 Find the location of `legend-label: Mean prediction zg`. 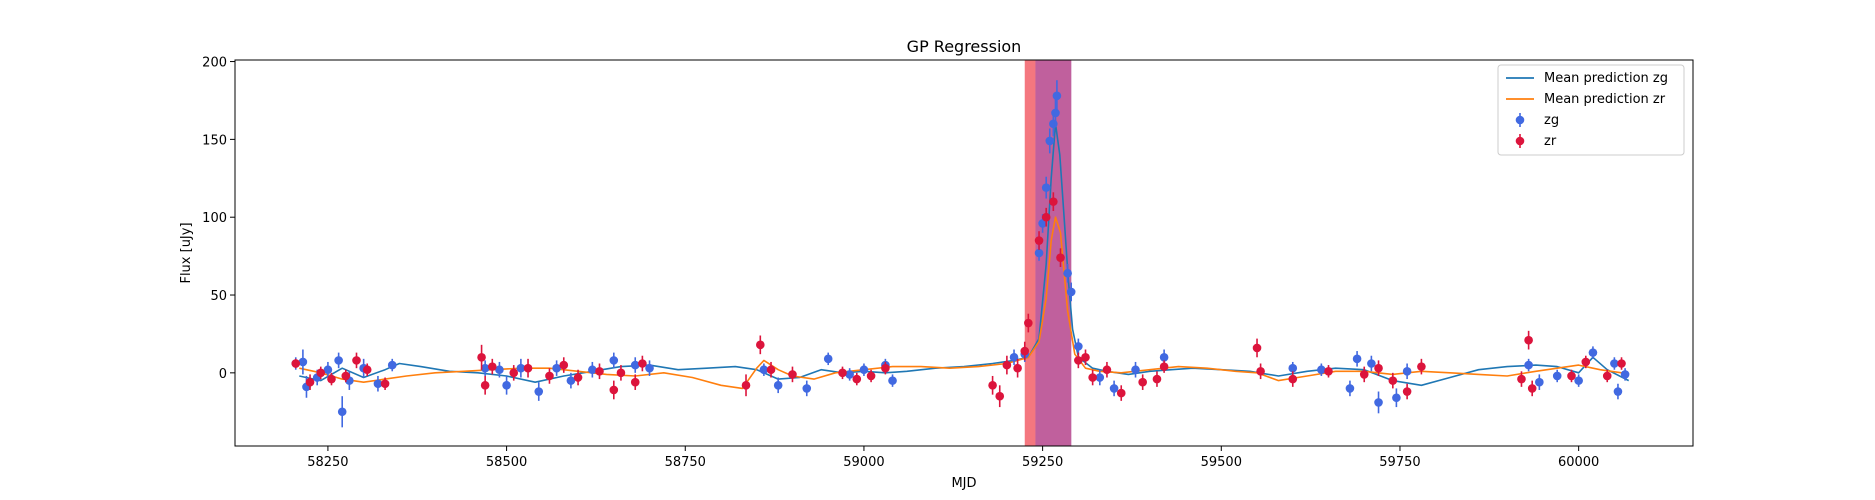

legend-label: Mean prediction zg is located at coordinates (1606, 78).